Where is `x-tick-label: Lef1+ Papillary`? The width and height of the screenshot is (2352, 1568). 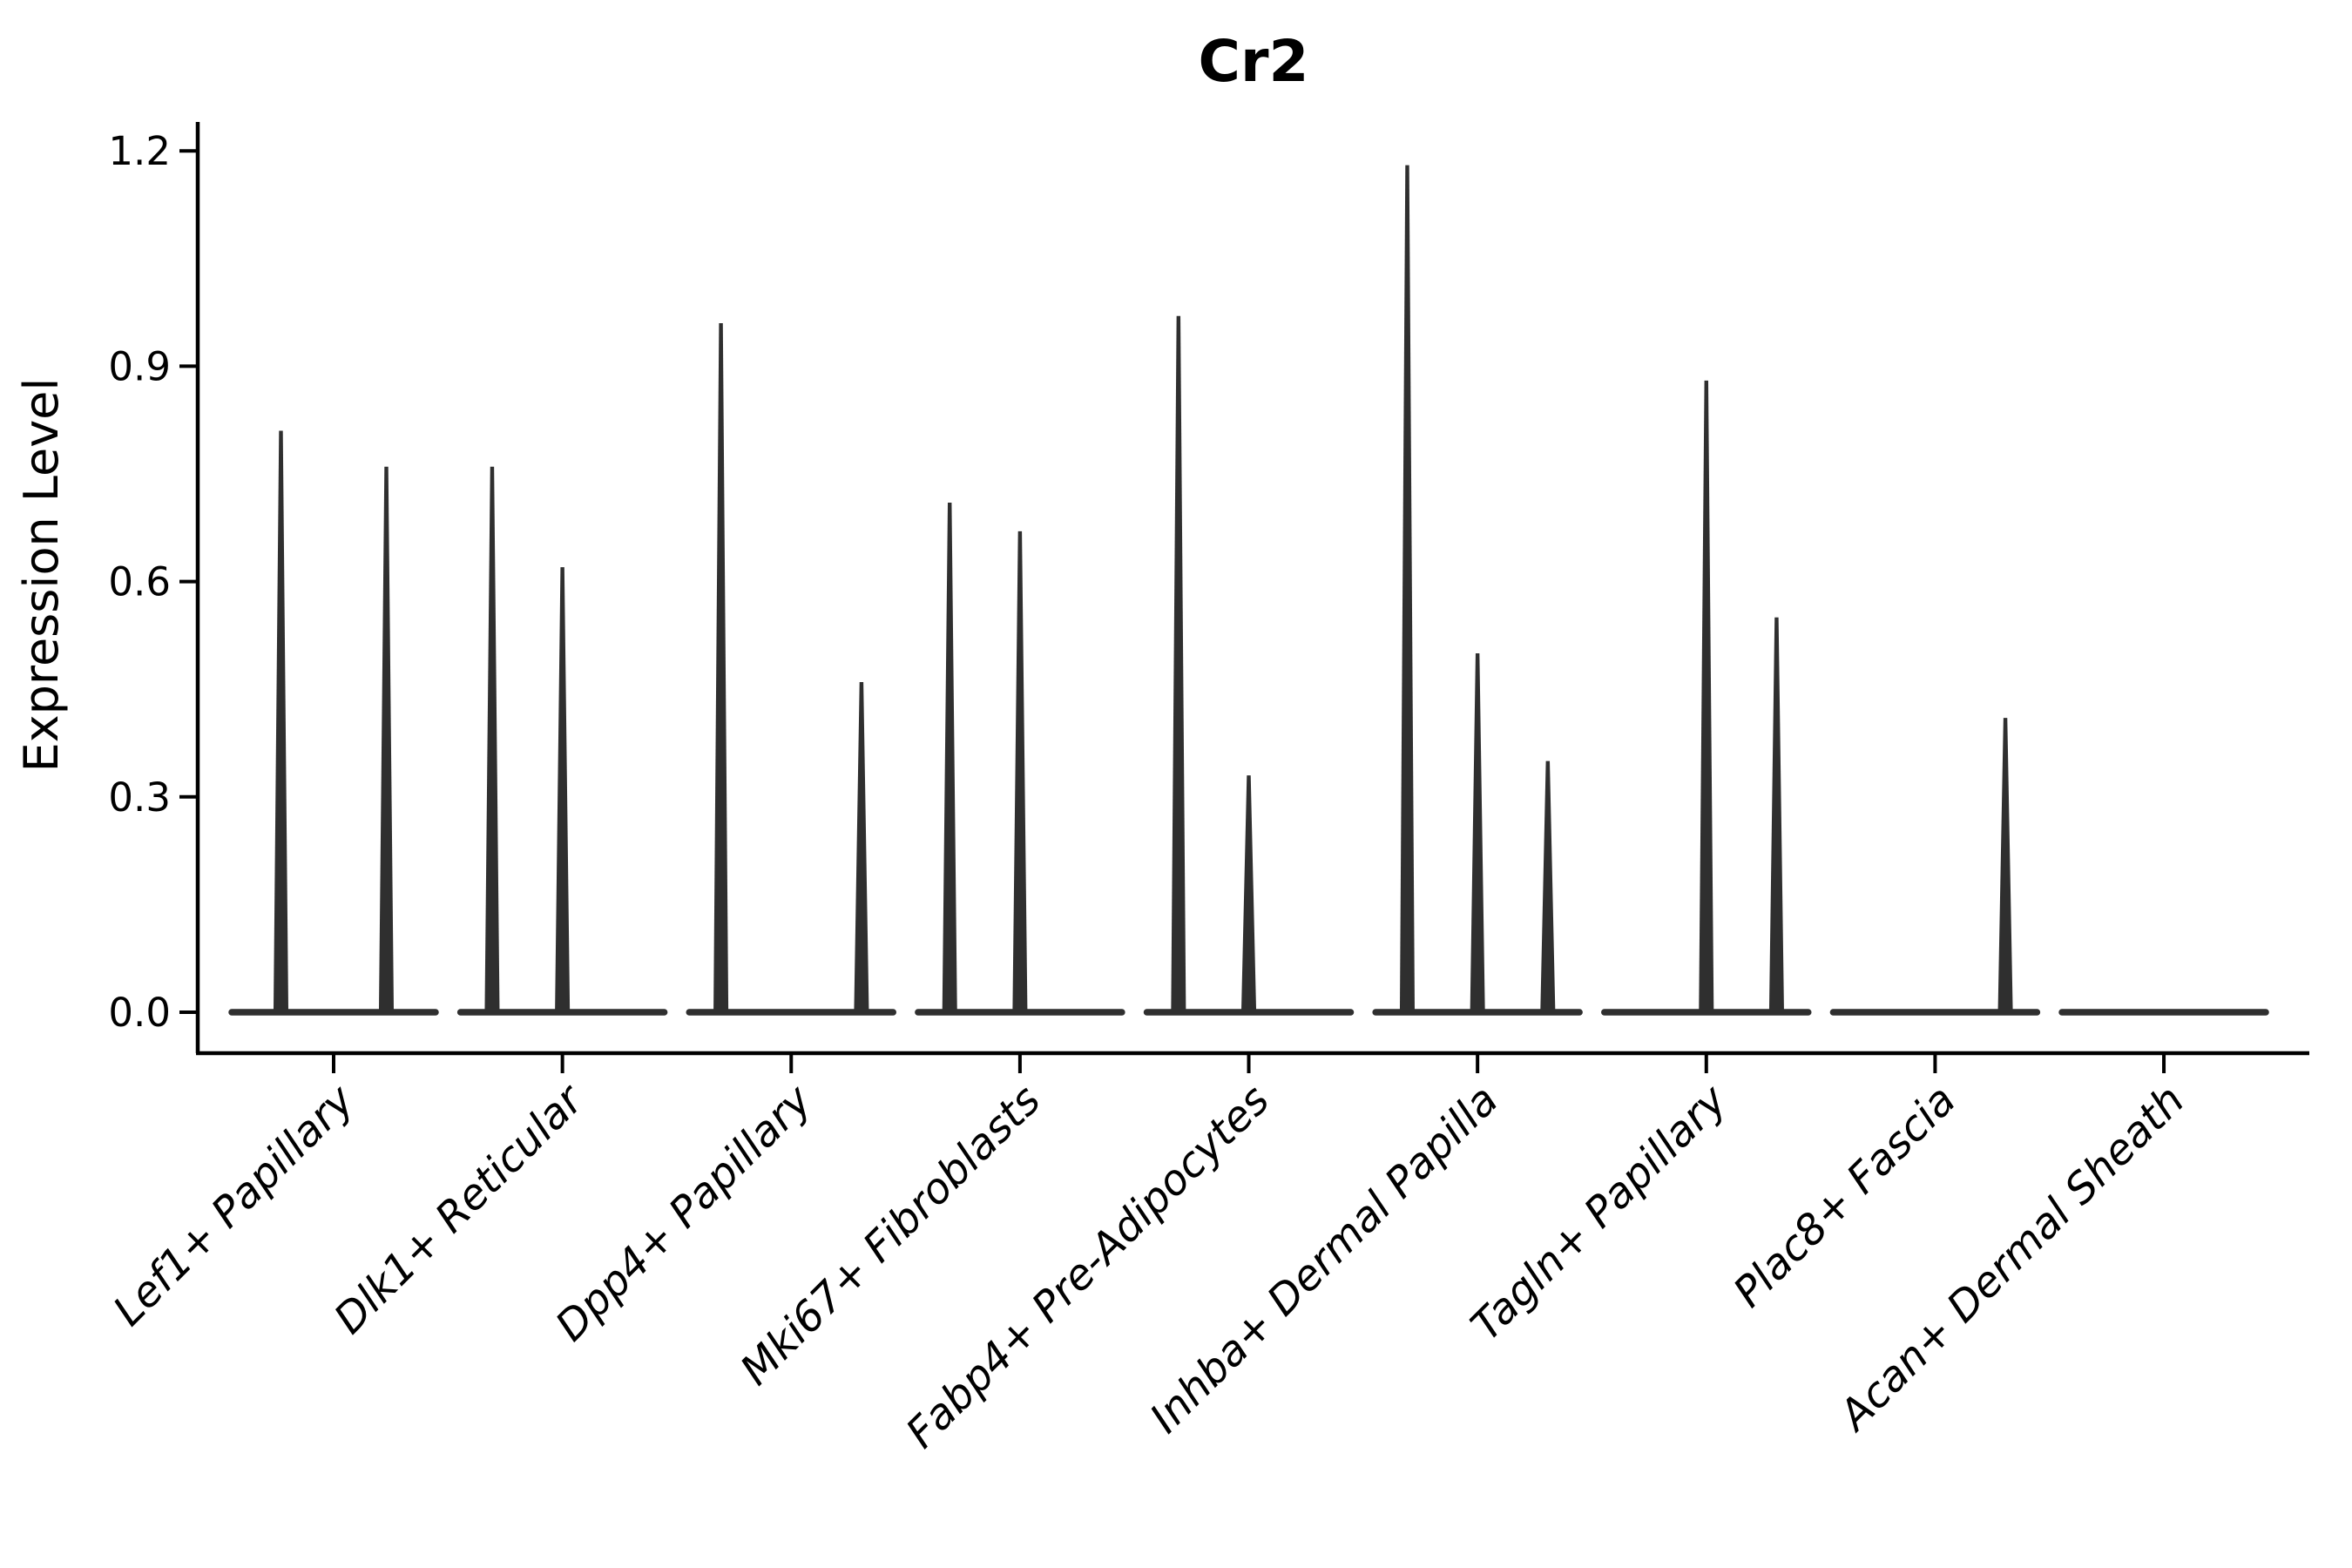 x-tick-label: Lef1+ Papillary is located at coordinates (234, 1205).